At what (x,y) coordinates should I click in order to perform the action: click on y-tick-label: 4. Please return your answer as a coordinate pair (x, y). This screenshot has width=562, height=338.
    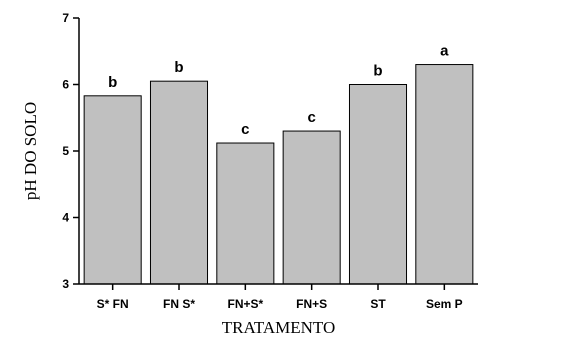
    Looking at the image, I should click on (65, 218).